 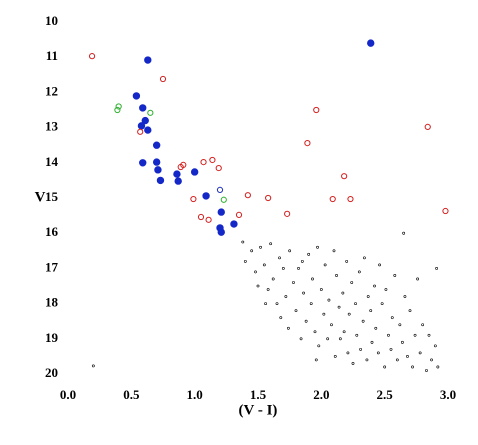 I want to click on x-tick-label: 0.0, so click(x=68, y=394).